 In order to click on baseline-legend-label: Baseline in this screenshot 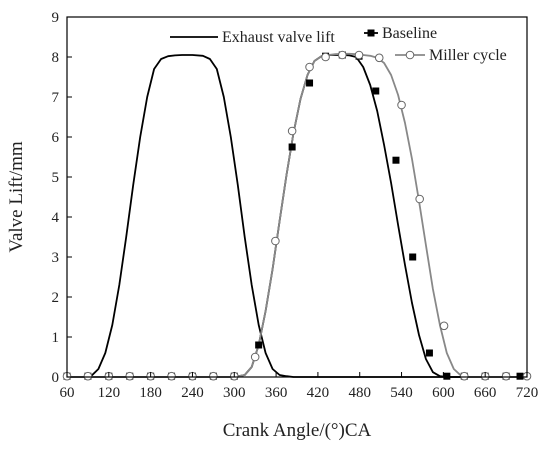, I will do `click(409, 33)`.